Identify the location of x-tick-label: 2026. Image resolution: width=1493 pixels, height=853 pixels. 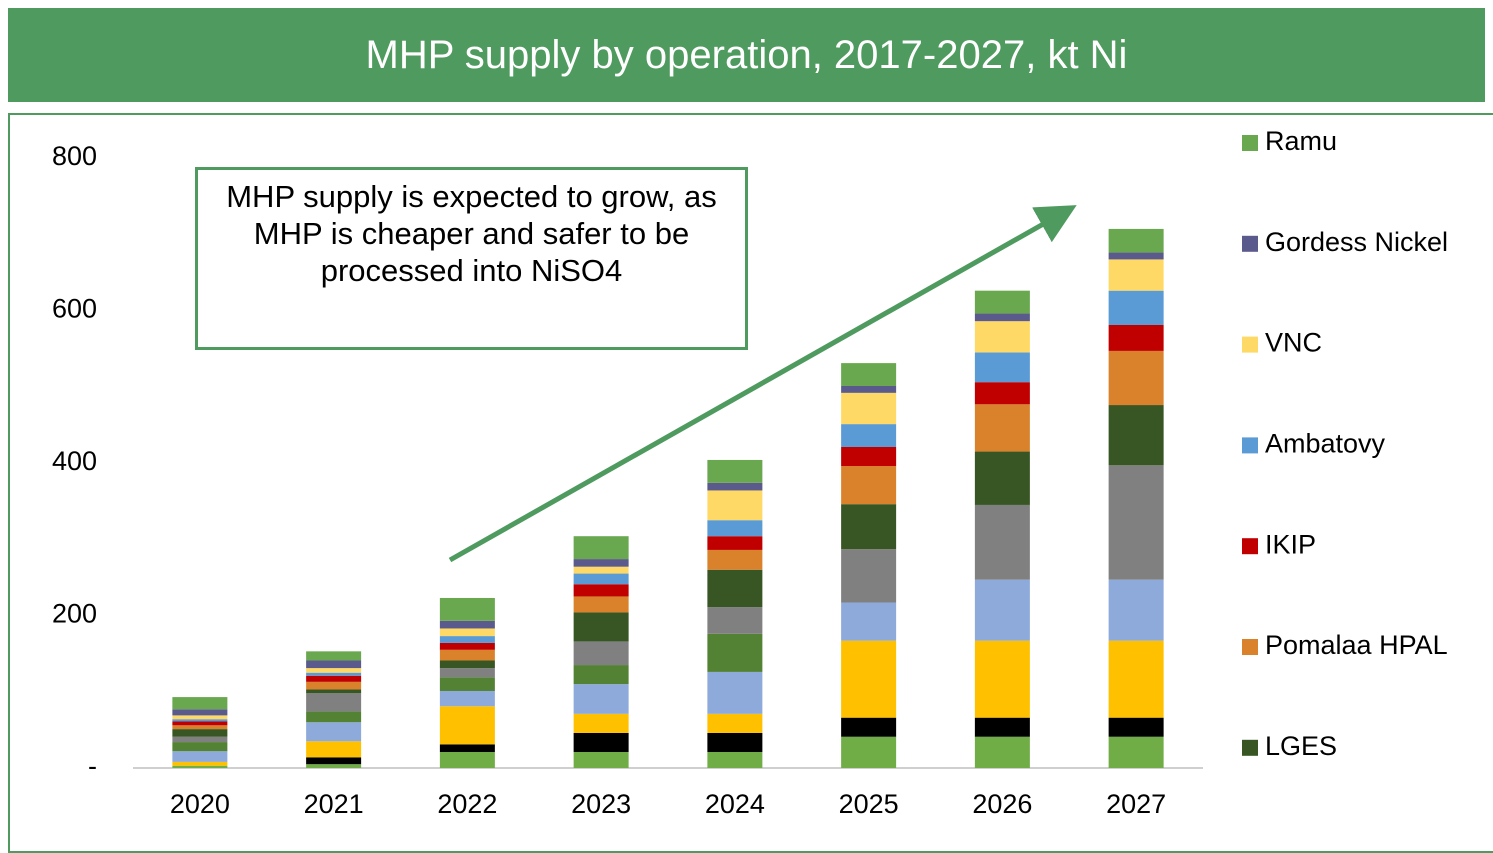
(1002, 804).